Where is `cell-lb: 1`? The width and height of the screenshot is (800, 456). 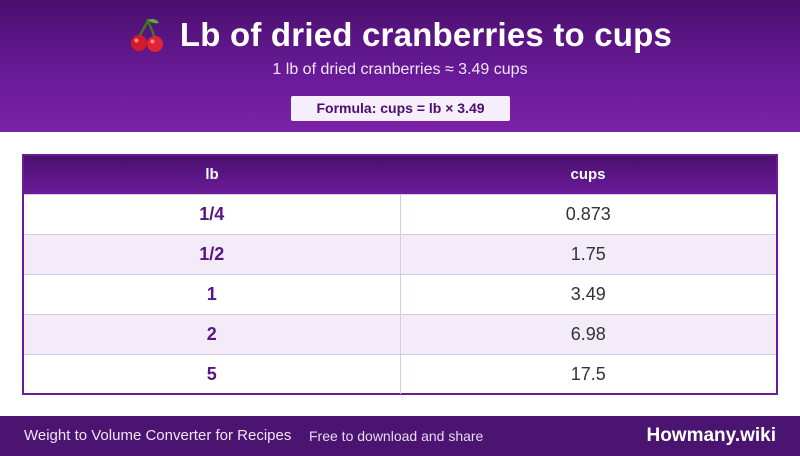
cell-lb: 1 is located at coordinates (212, 293).